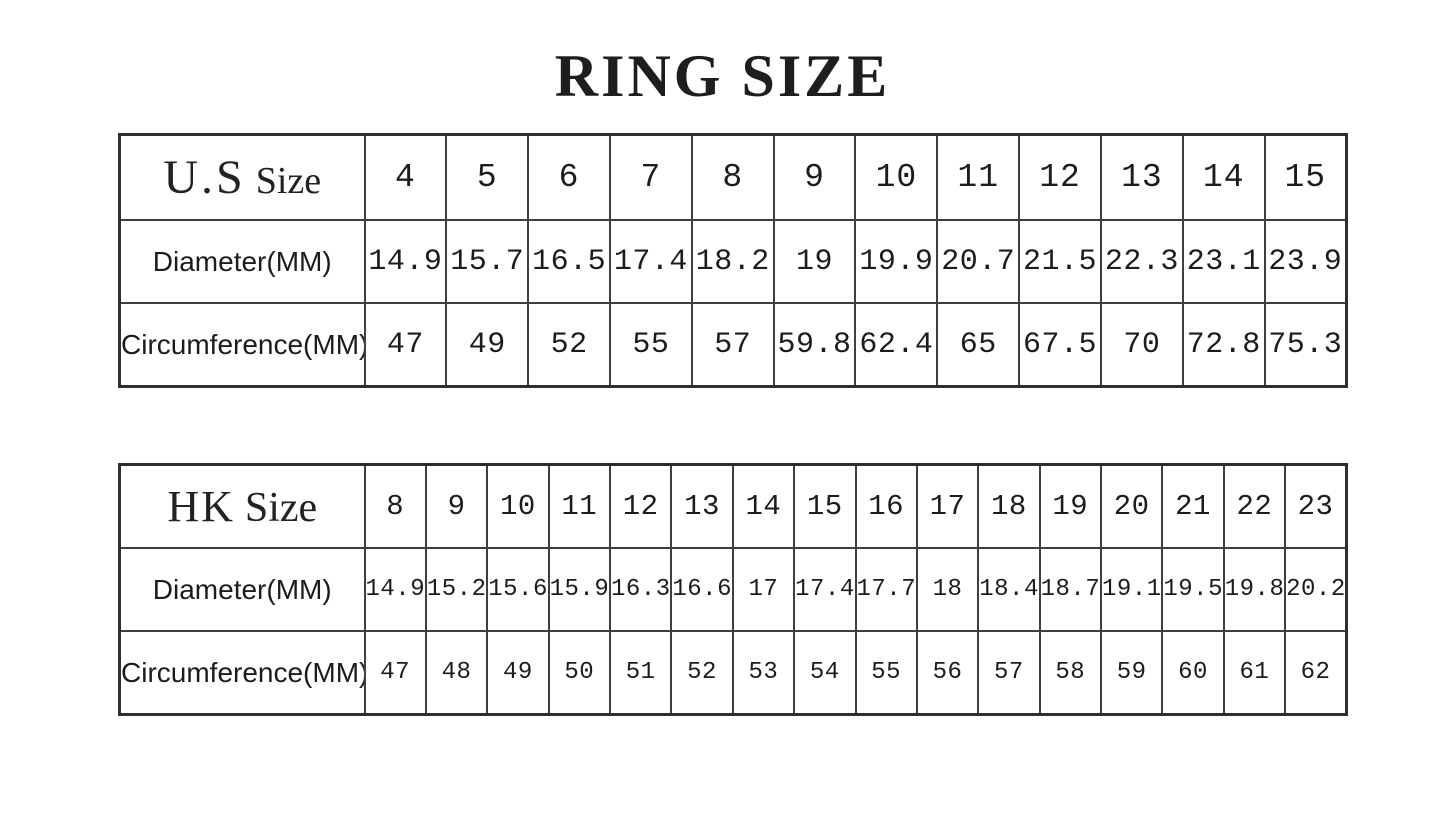  Describe the element at coordinates (569, 261) in the screenshot. I see `us-diameter-cell: 16.5` at that location.